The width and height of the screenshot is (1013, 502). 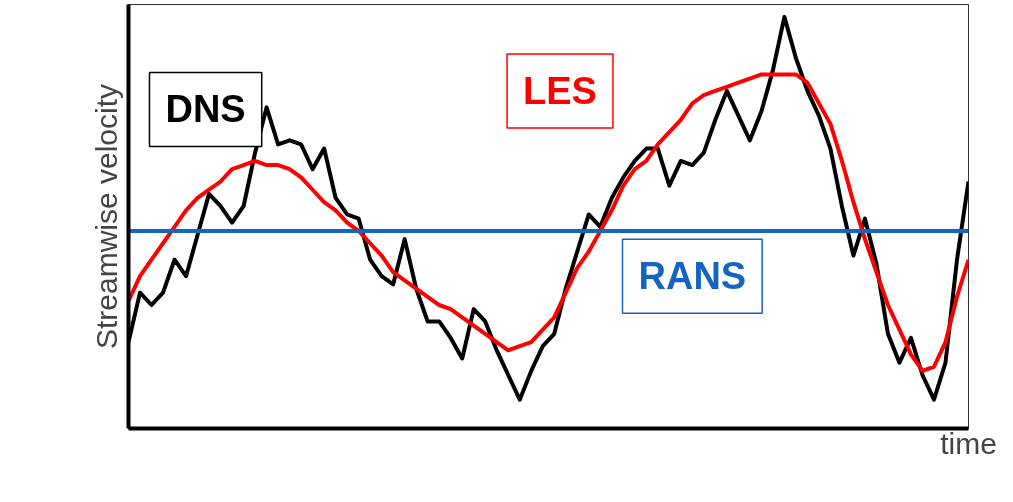 What do you see at coordinates (692, 276) in the screenshot?
I see `series-label: RANS` at bounding box center [692, 276].